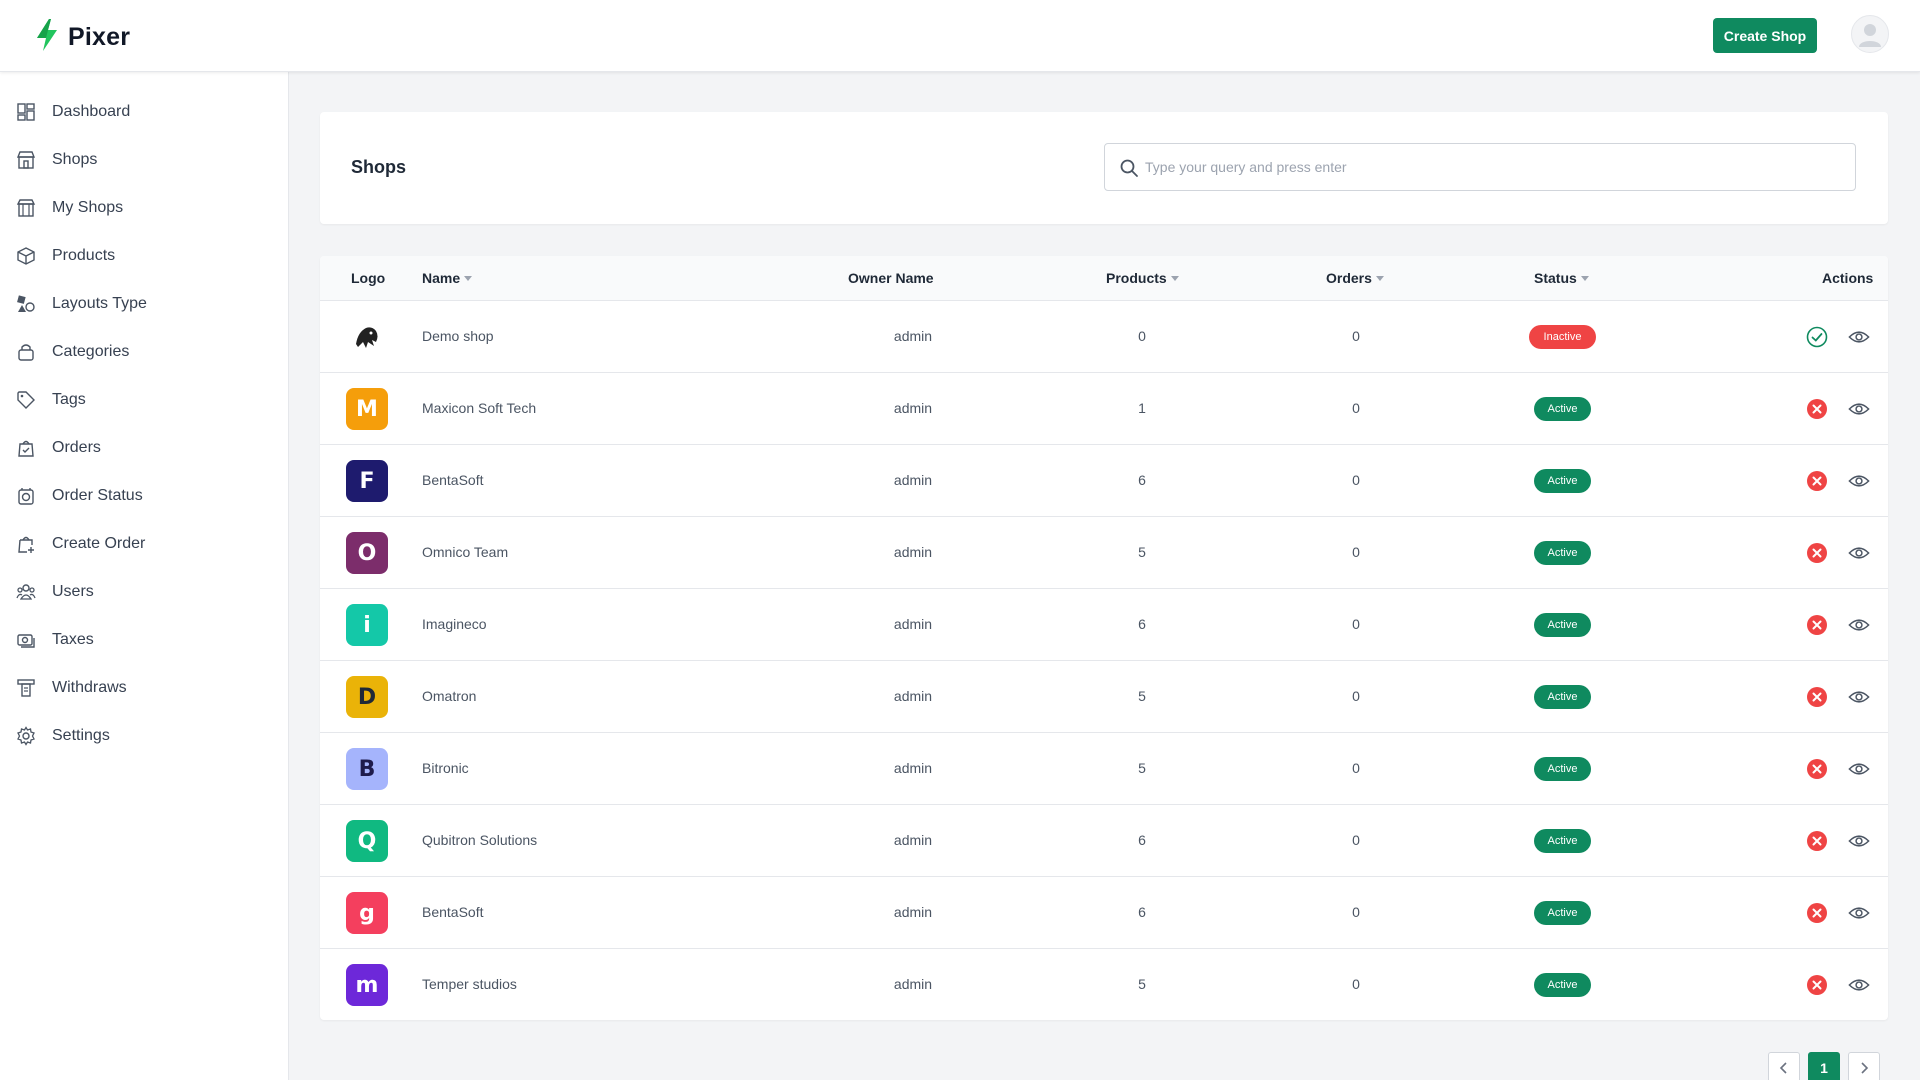 The image size is (1920, 1080). Describe the element at coordinates (91, 351) in the screenshot. I see `sidebar-item-label: Categories` at that location.